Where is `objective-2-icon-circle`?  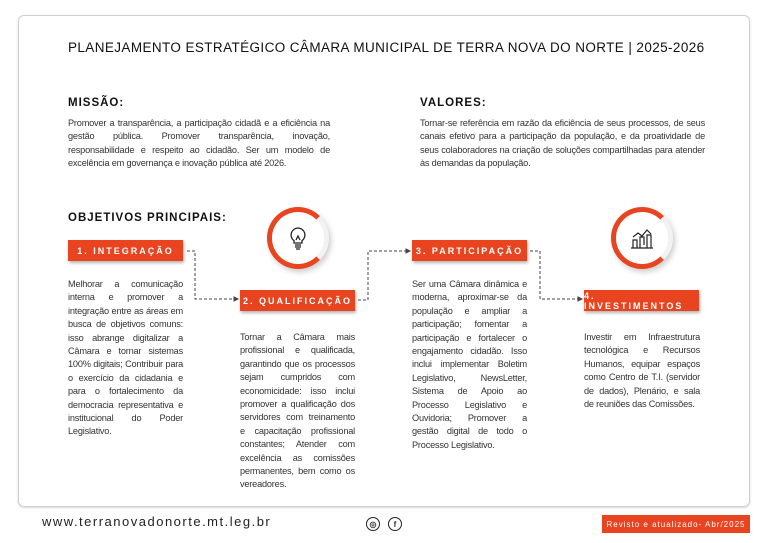 objective-2-icon-circle is located at coordinates (298, 238).